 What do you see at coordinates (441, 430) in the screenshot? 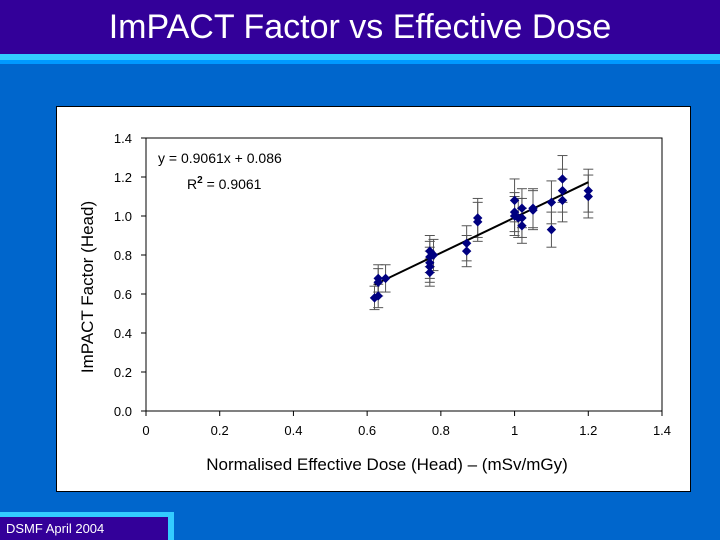
I see `x-tick-label: 0.8` at bounding box center [441, 430].